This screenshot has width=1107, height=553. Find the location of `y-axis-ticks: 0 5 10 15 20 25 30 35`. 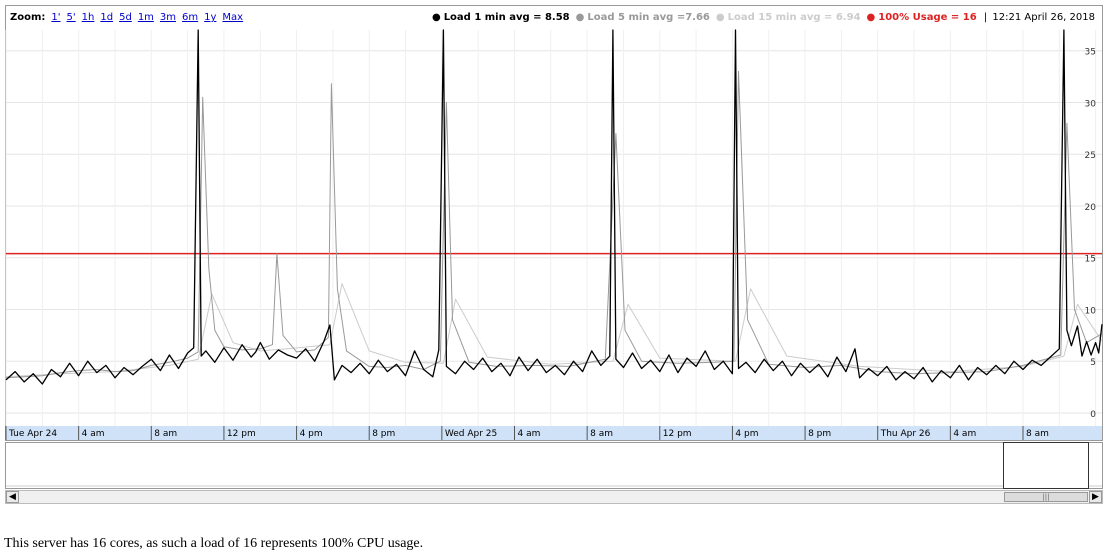

y-axis-ticks: 0 5 10 15 20 25 30 35 is located at coordinates (1091, 234).